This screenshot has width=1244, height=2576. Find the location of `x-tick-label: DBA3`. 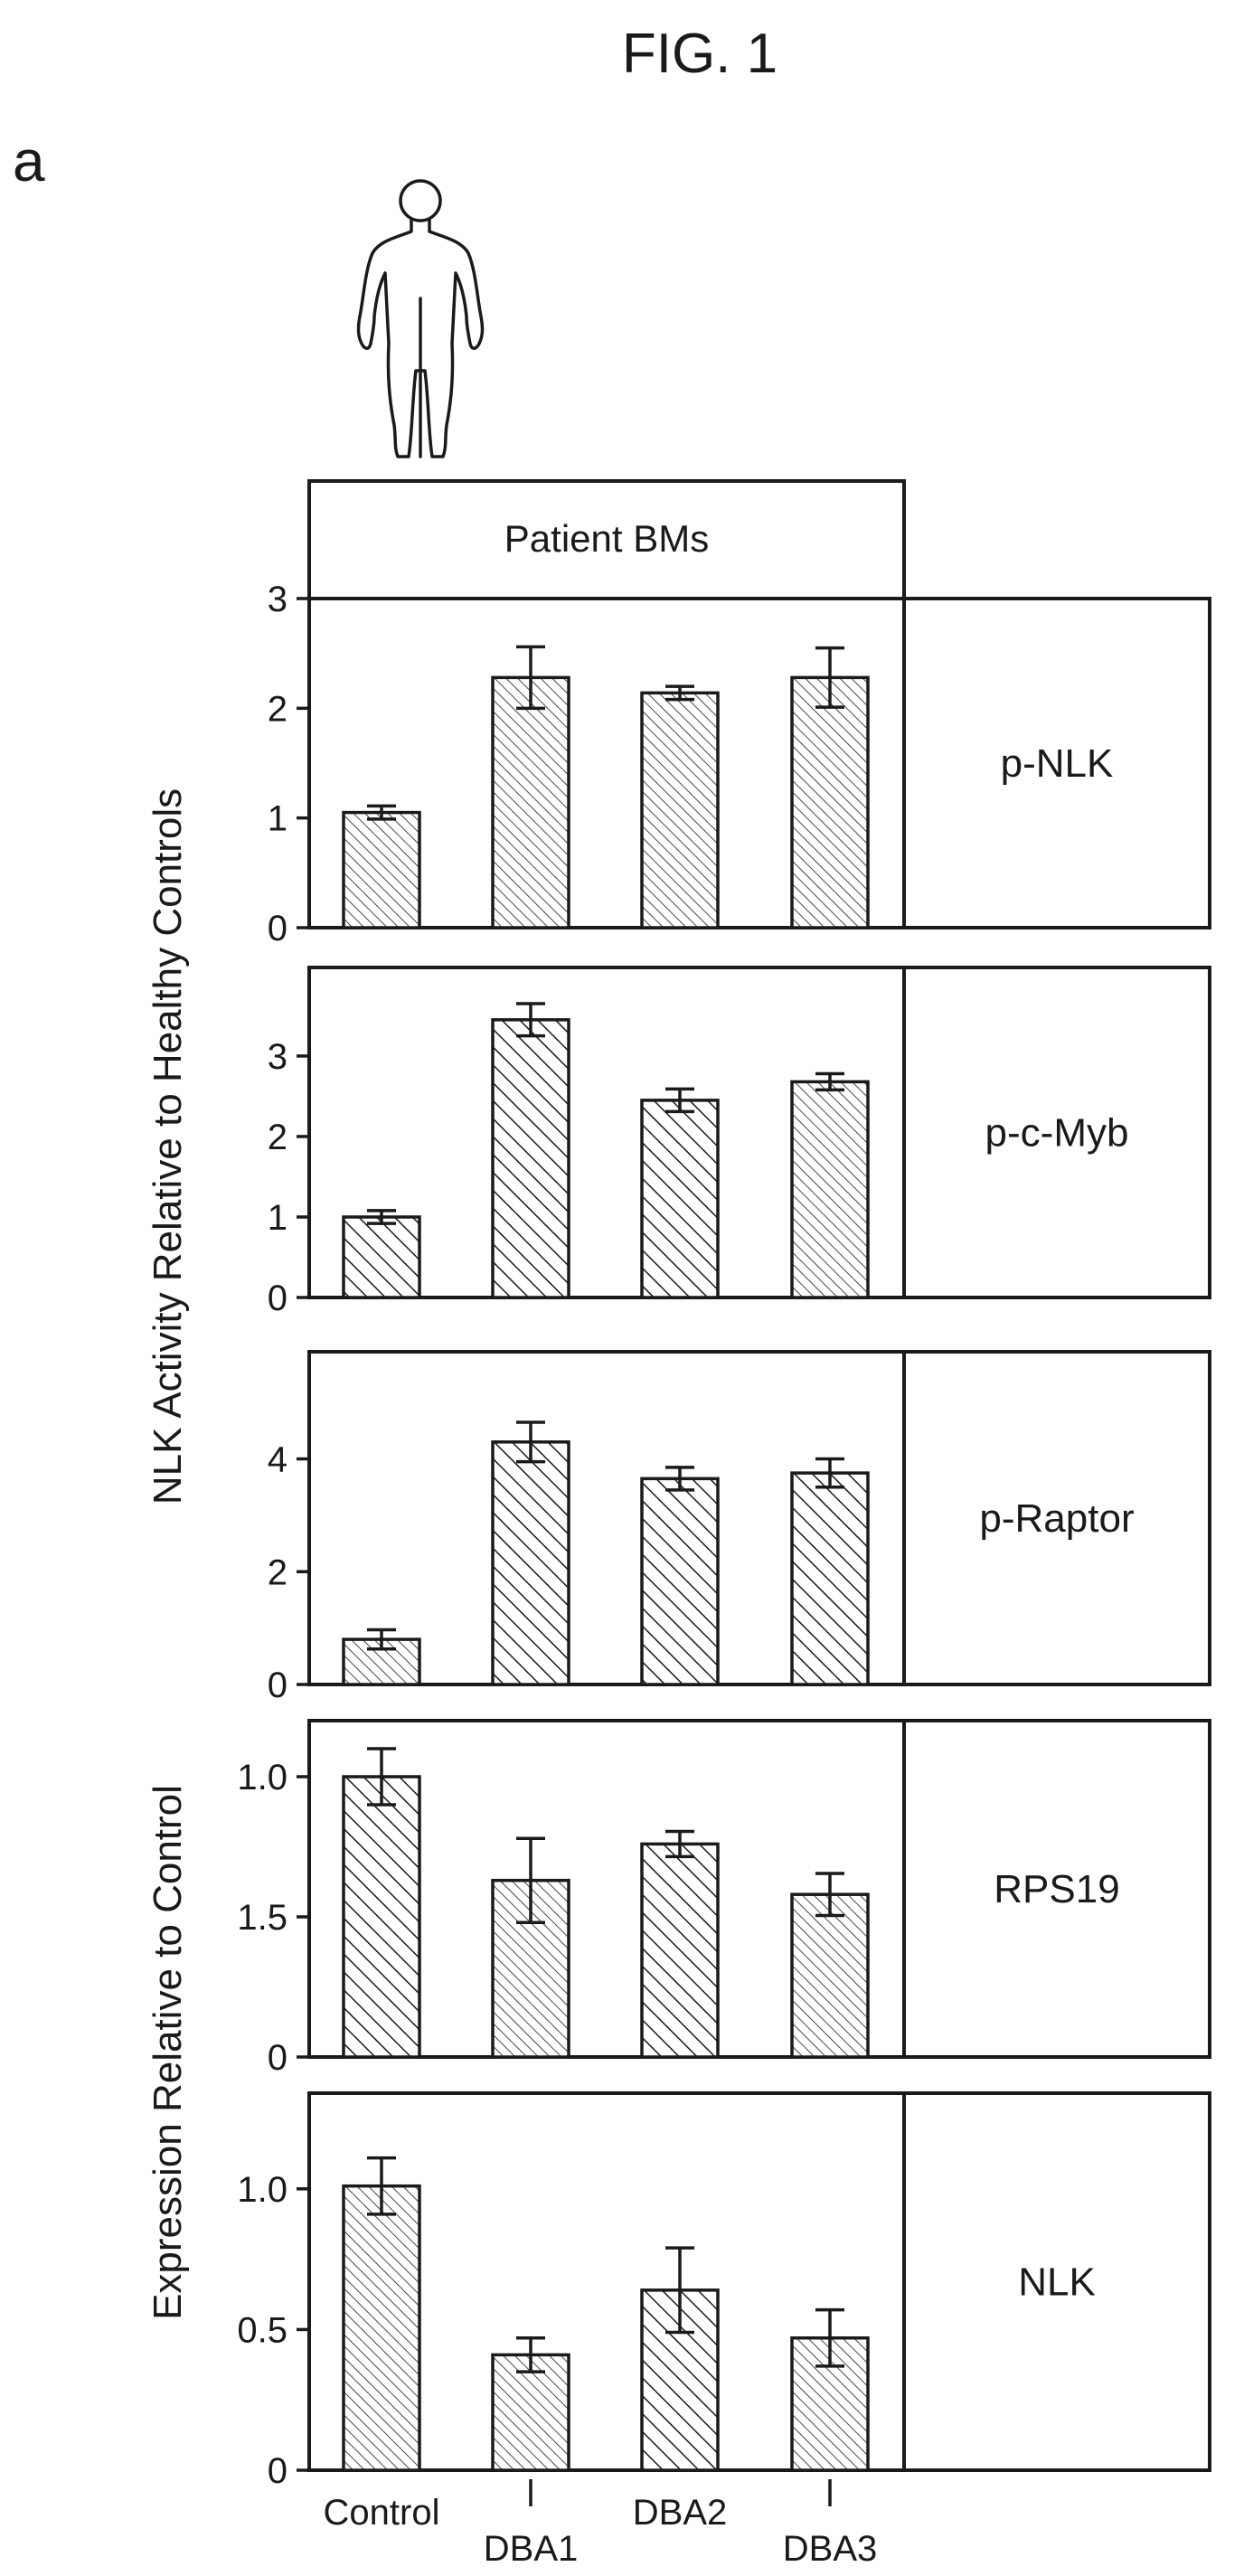

x-tick-label: DBA3 is located at coordinates (831, 2549).